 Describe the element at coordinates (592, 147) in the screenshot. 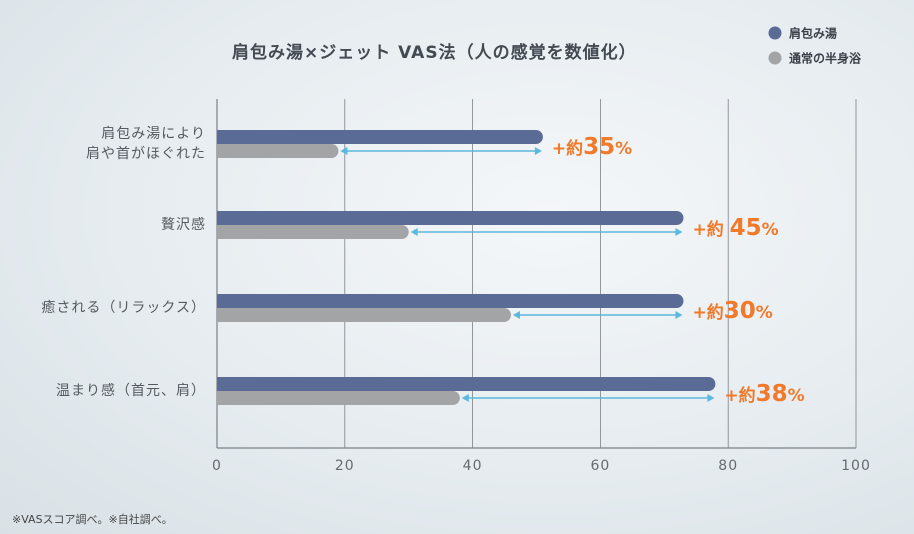

I see `diff-annotation-0: +約35%` at that location.